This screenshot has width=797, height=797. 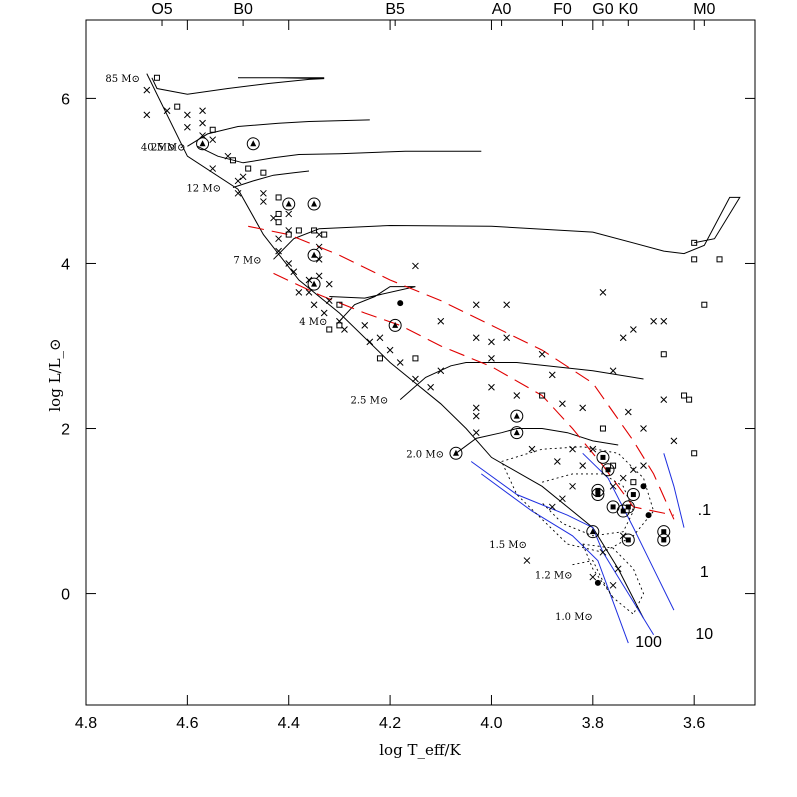 I want to click on mass-track-label: 40 M⊙, so click(x=158, y=147).